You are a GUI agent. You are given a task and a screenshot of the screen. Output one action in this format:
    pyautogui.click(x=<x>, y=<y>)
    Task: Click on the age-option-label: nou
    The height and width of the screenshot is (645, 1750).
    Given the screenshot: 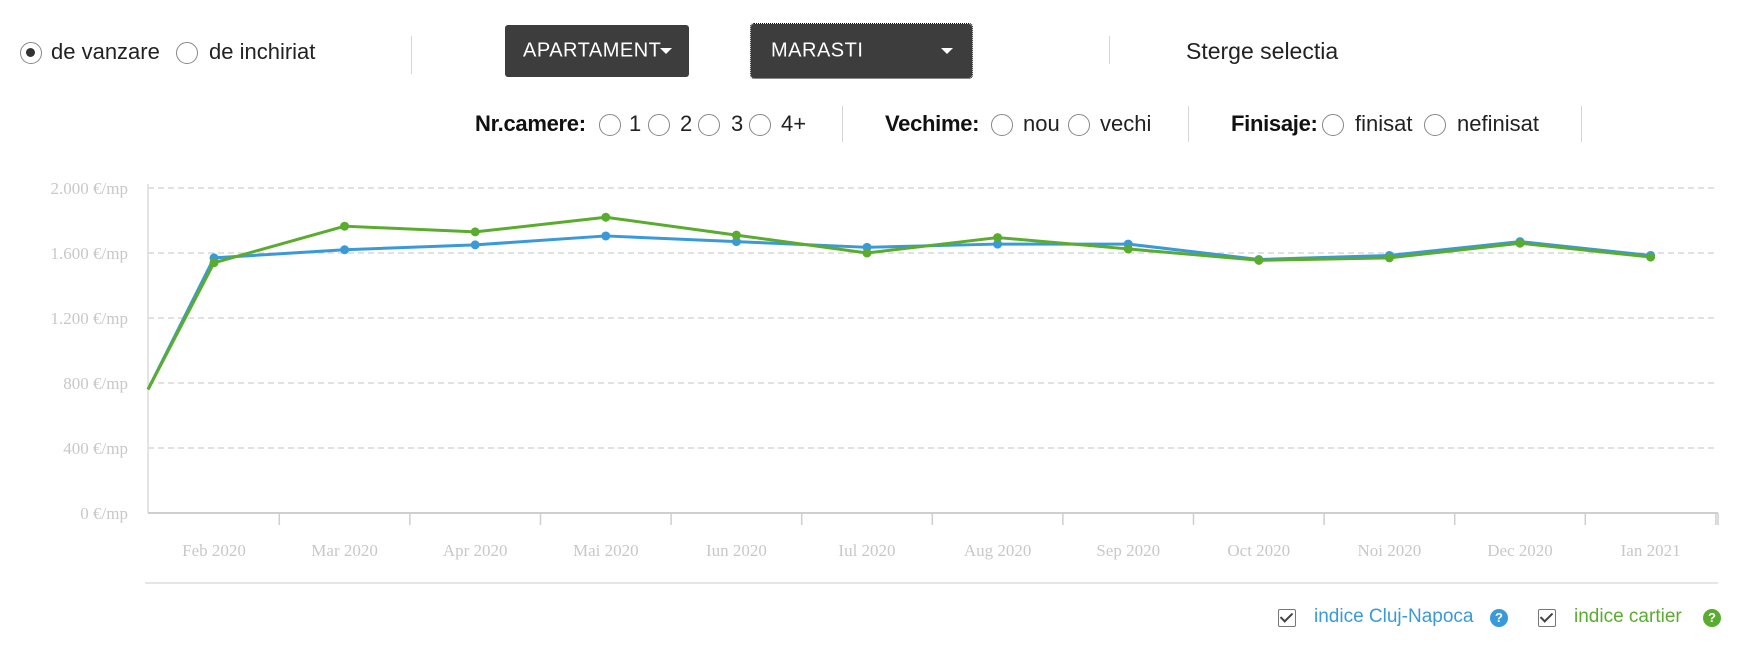 What is the action you would take?
    pyautogui.click(x=1041, y=123)
    